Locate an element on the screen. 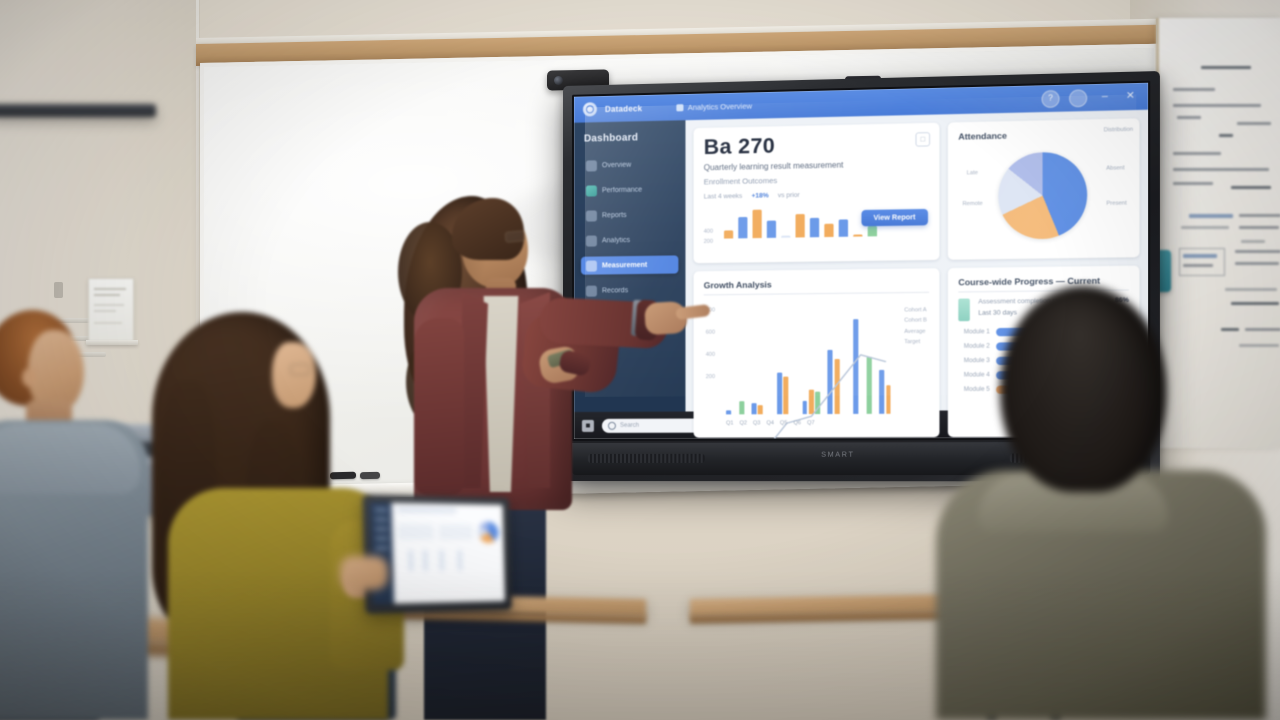 This screenshot has width=1280, height=720. side-whiteboard-notes is located at coordinates (1218, 233).